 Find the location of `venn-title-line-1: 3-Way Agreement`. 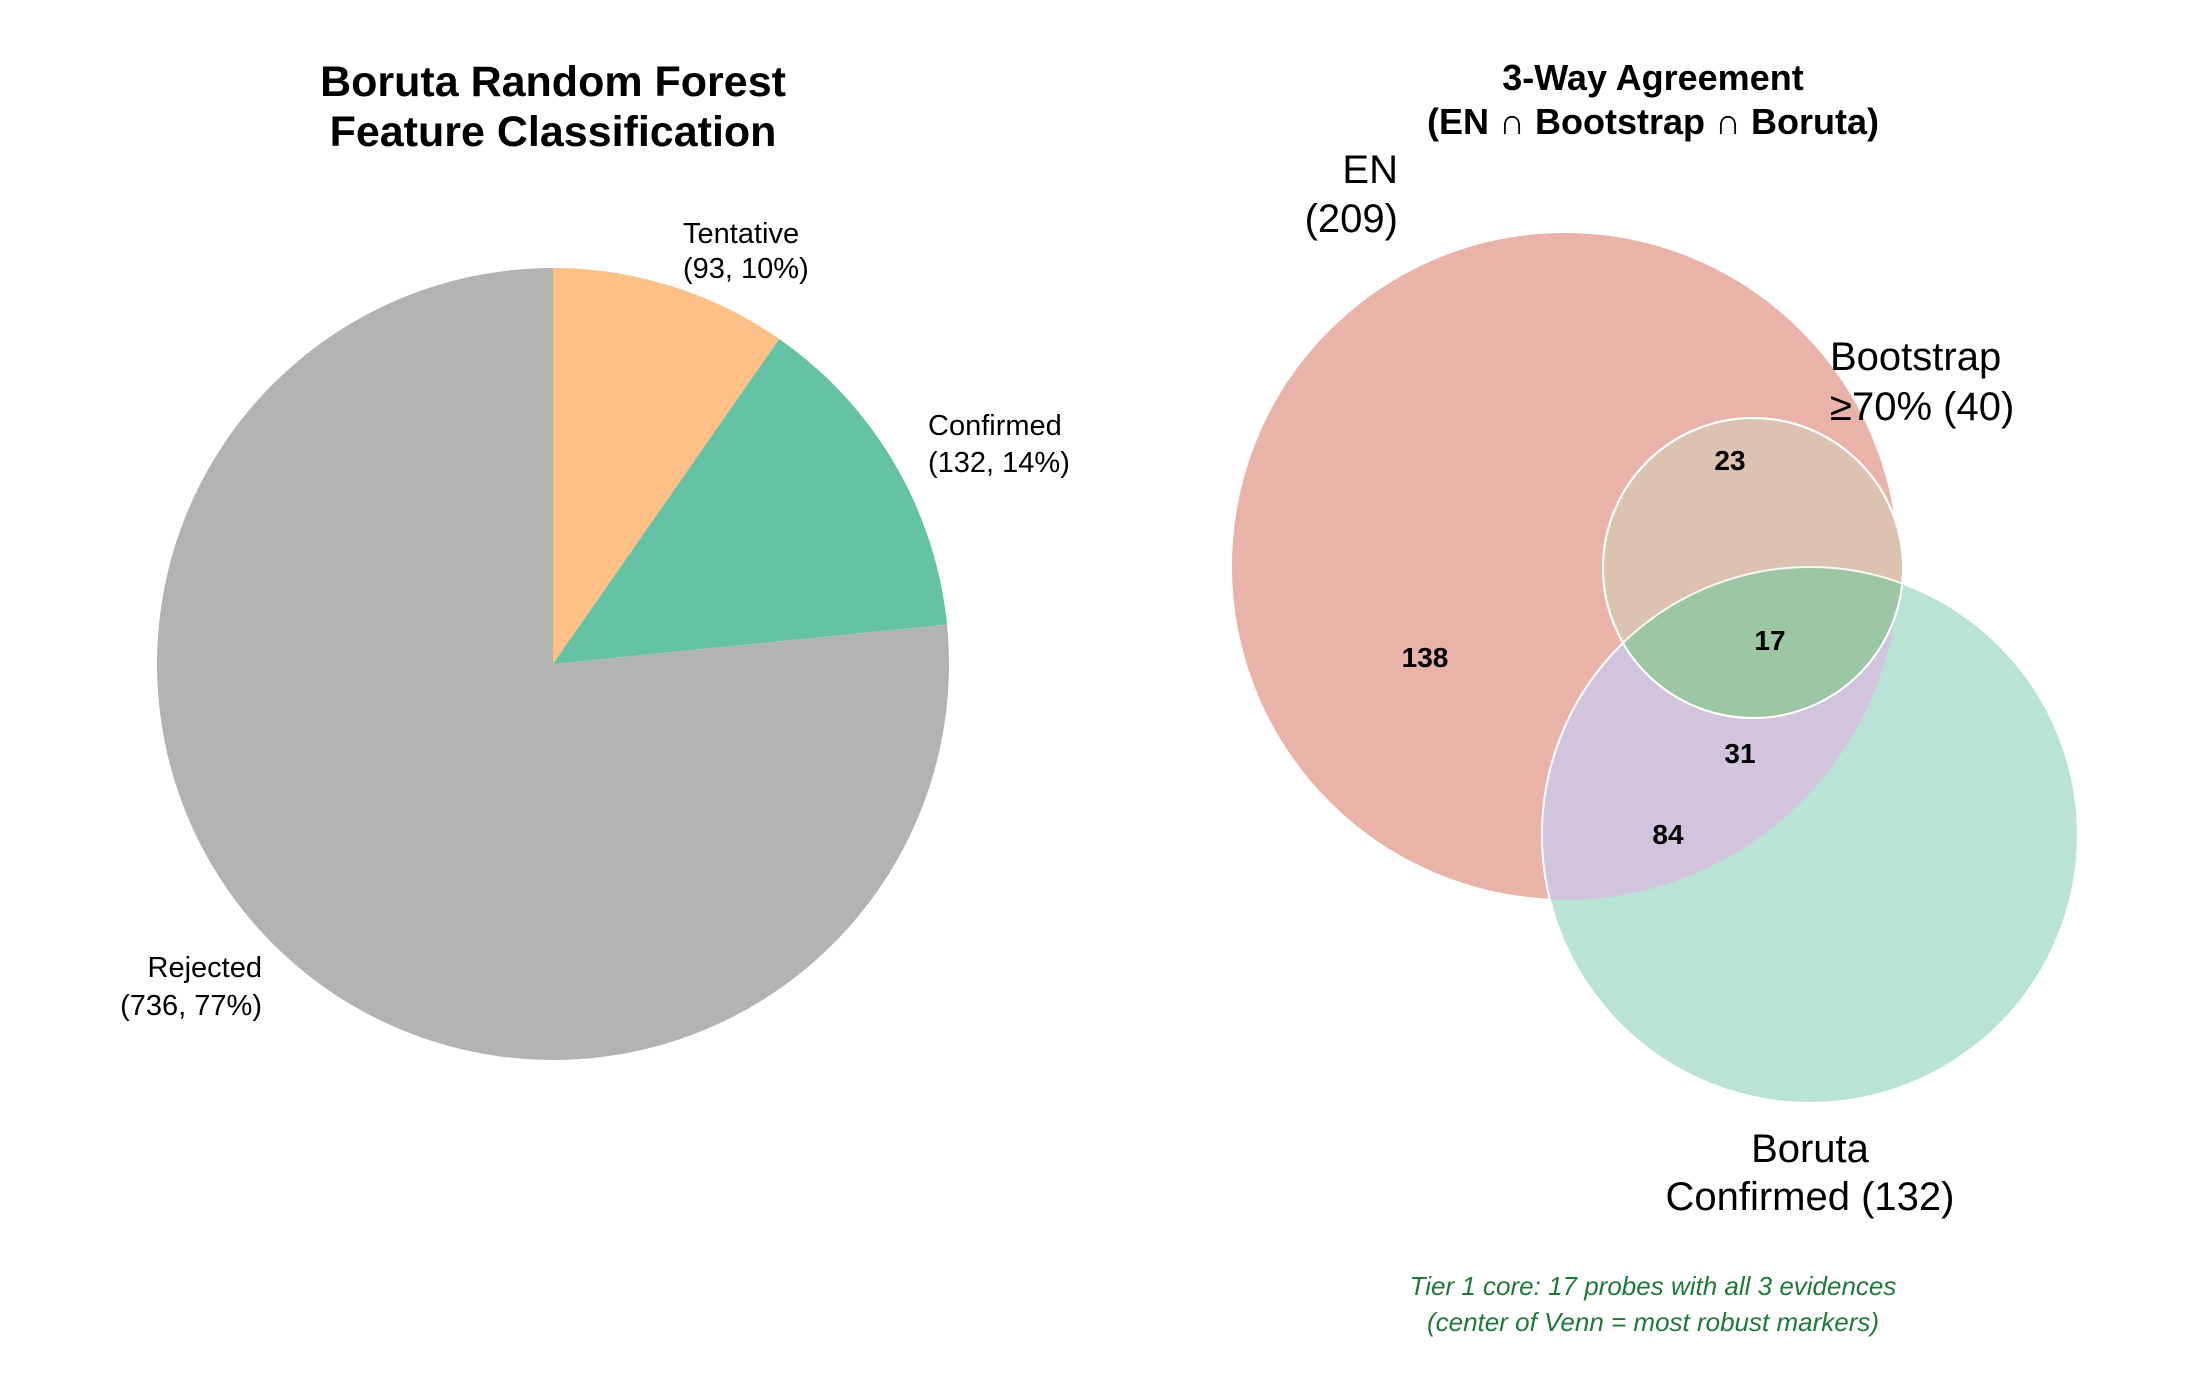

venn-title-line-1: 3-Way Agreement is located at coordinates (1652, 77).